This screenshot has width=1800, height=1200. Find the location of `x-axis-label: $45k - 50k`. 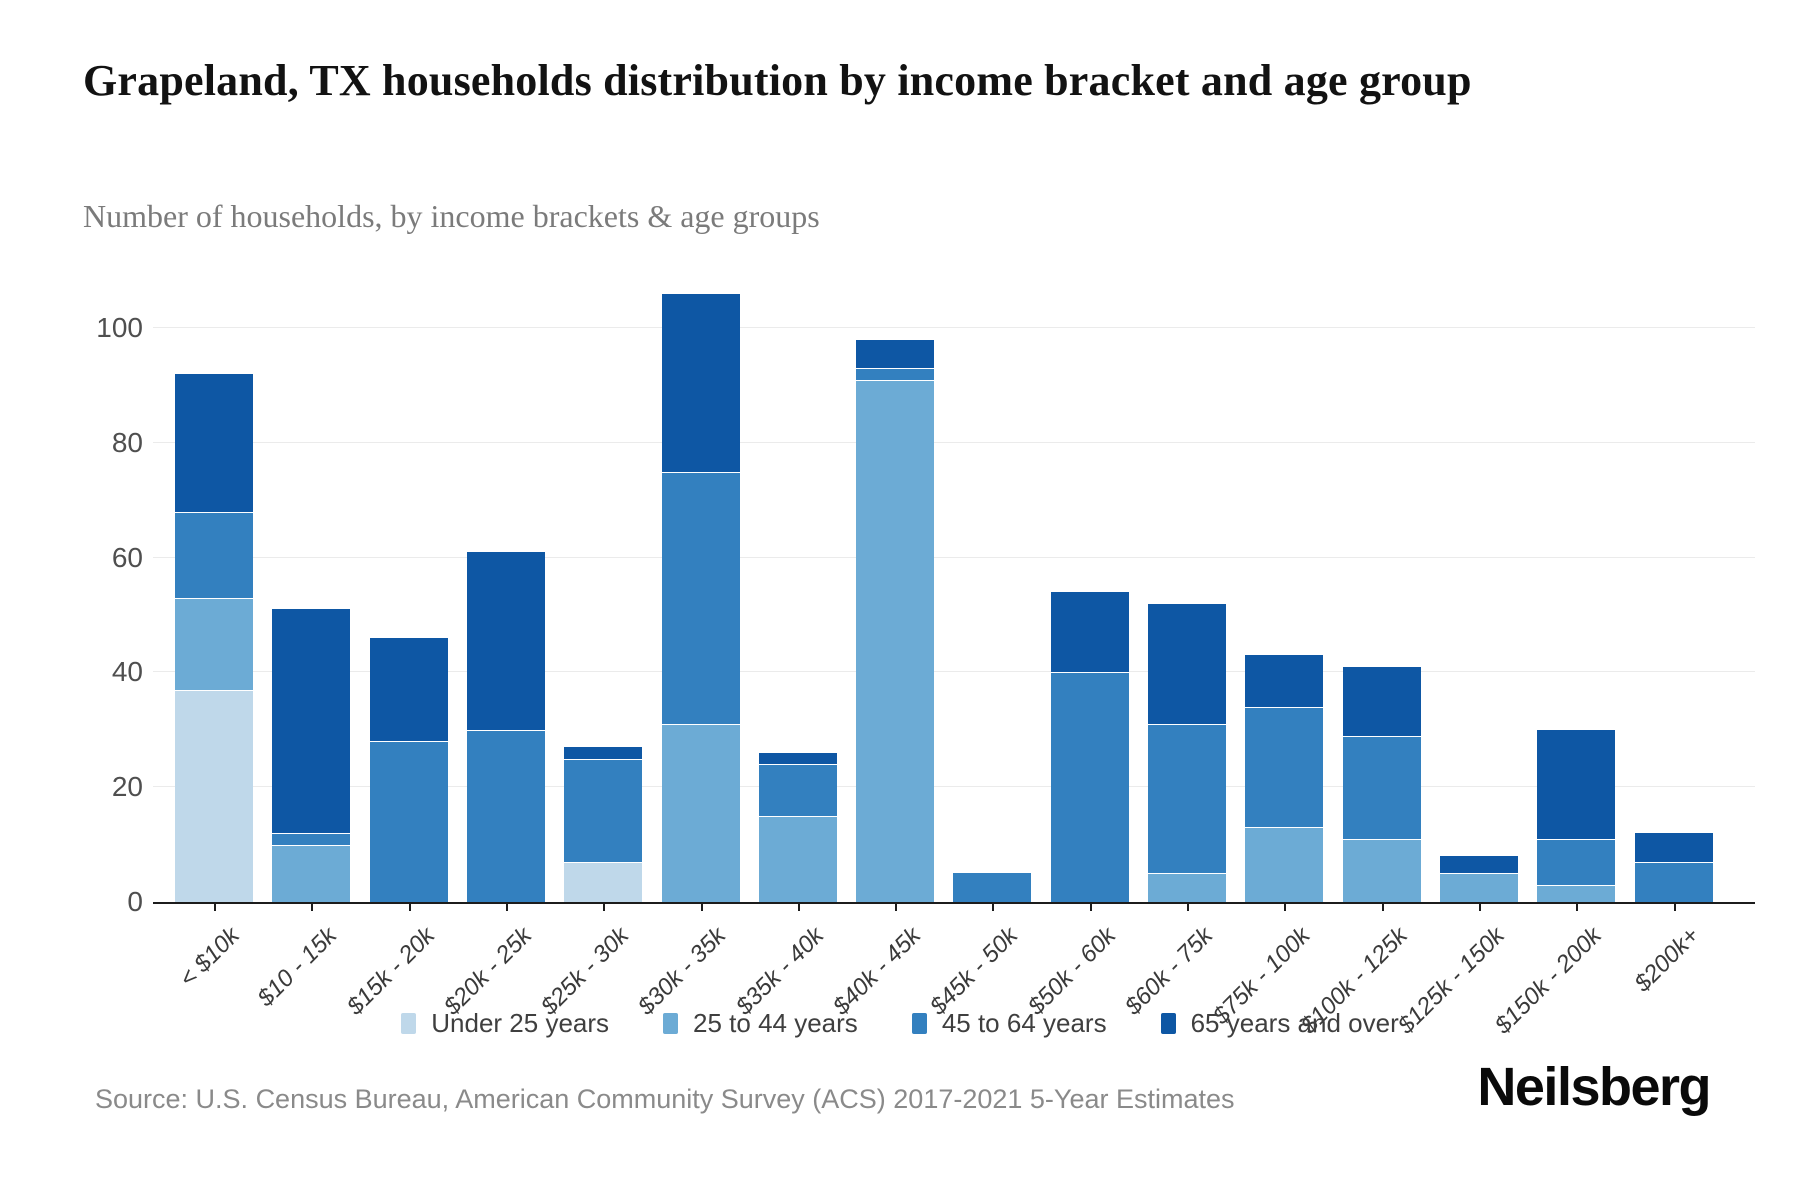

x-axis-label: $45k - 50k is located at coordinates (974, 971).